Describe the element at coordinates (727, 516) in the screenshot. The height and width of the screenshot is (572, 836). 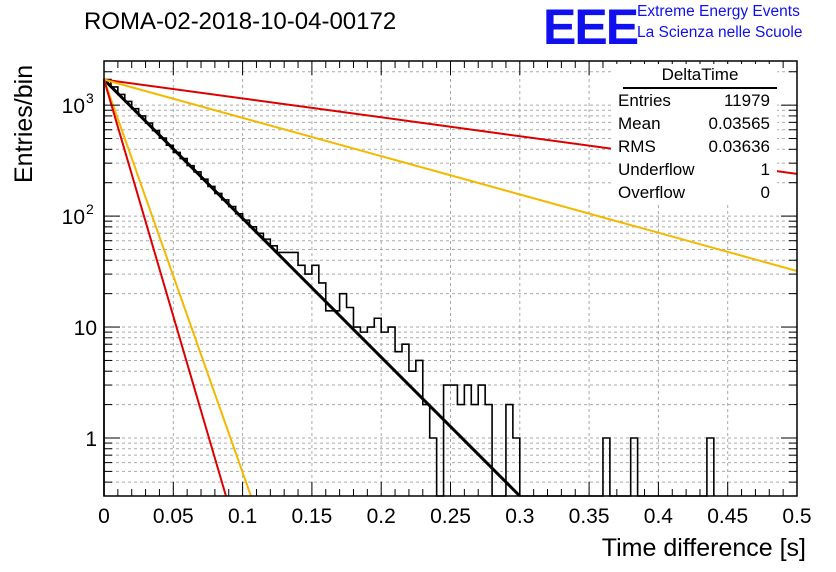
I see `x-tick-label: 0.45` at that location.